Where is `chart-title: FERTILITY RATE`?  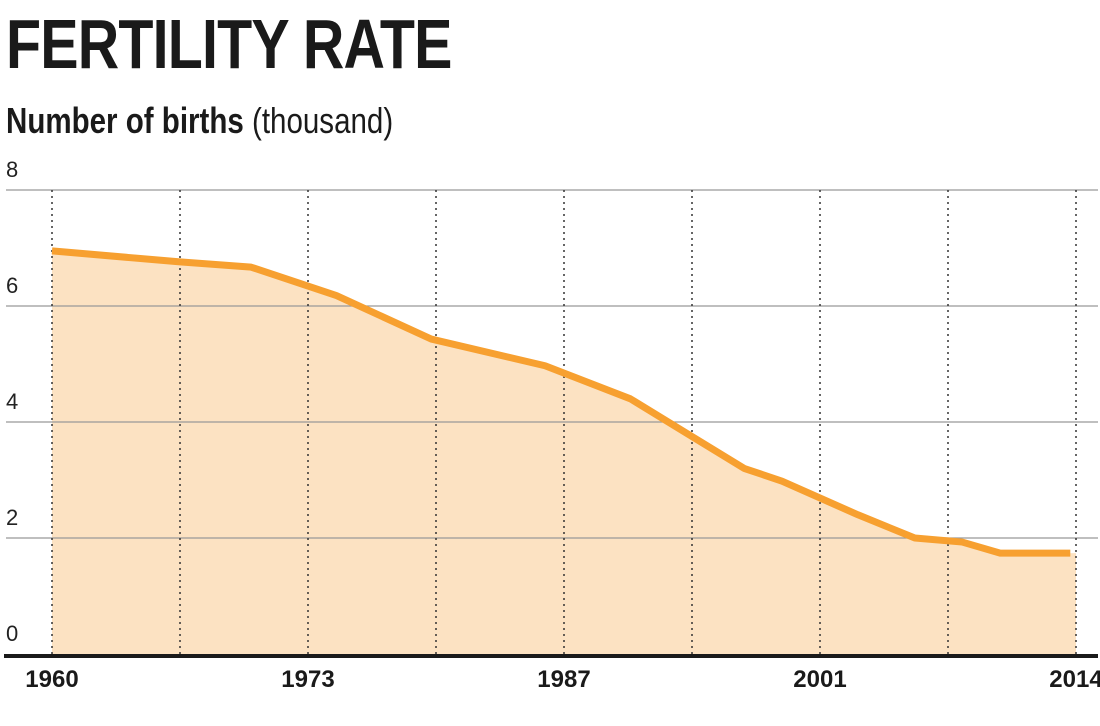
chart-title: FERTILITY RATE is located at coordinates (229, 44).